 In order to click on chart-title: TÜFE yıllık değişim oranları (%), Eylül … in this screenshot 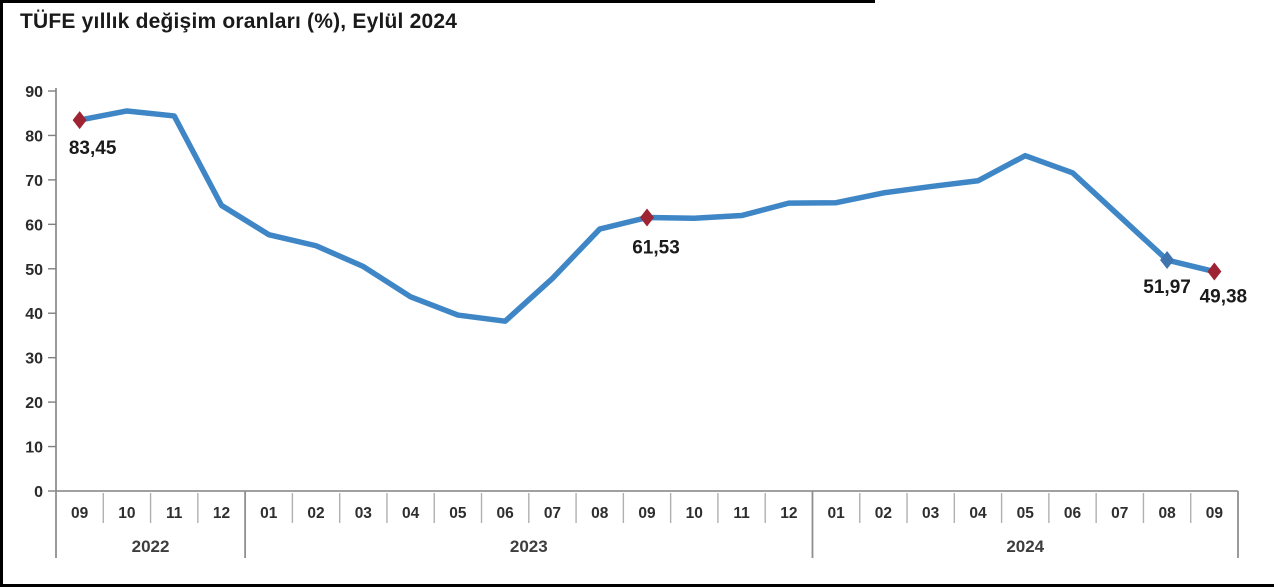, I will do `click(239, 21)`.